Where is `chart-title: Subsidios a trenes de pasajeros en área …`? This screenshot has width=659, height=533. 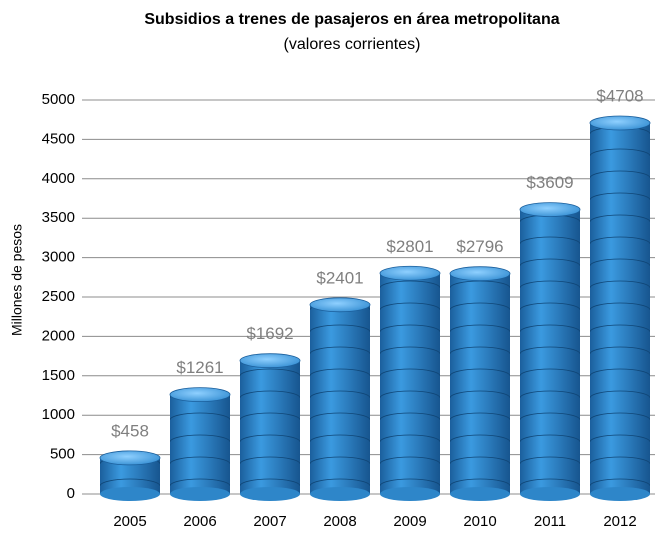
chart-title: Subsidios a trenes de pasajeros en área … is located at coordinates (351, 19).